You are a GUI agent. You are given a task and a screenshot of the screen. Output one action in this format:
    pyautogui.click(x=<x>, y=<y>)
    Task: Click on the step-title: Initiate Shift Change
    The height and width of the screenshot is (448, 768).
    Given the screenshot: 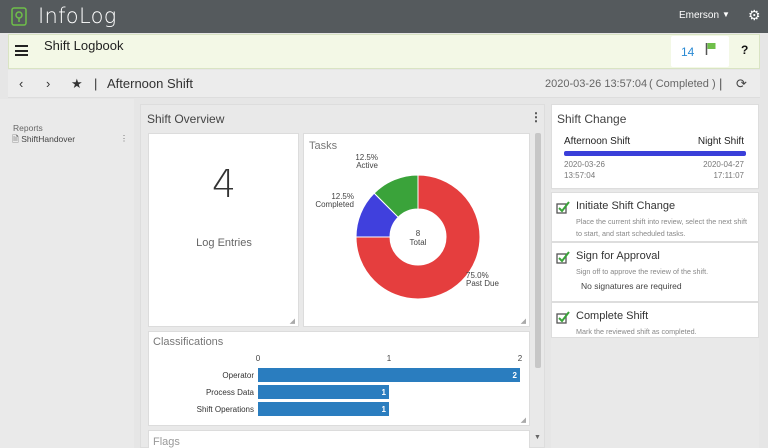 What is the action you would take?
    pyautogui.click(x=626, y=206)
    